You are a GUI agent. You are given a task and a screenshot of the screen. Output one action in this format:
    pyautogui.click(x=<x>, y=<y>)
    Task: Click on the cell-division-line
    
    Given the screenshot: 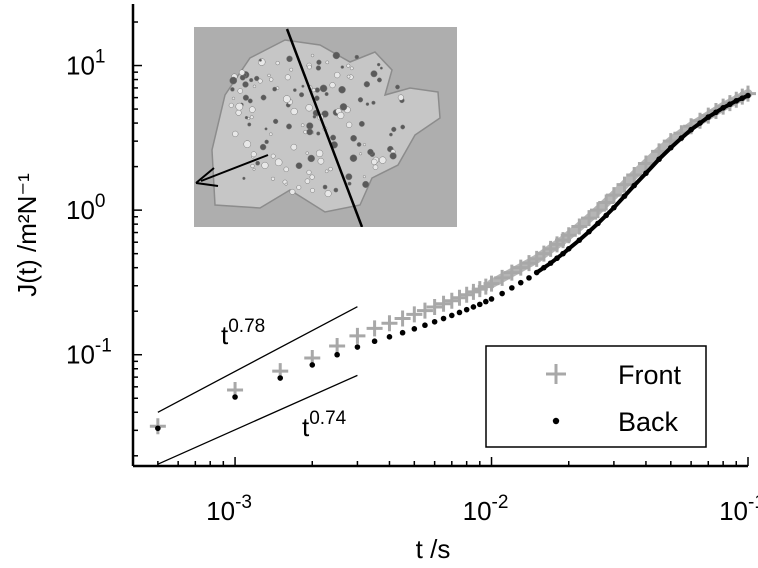 What is the action you would take?
    pyautogui.click(x=324, y=127)
    